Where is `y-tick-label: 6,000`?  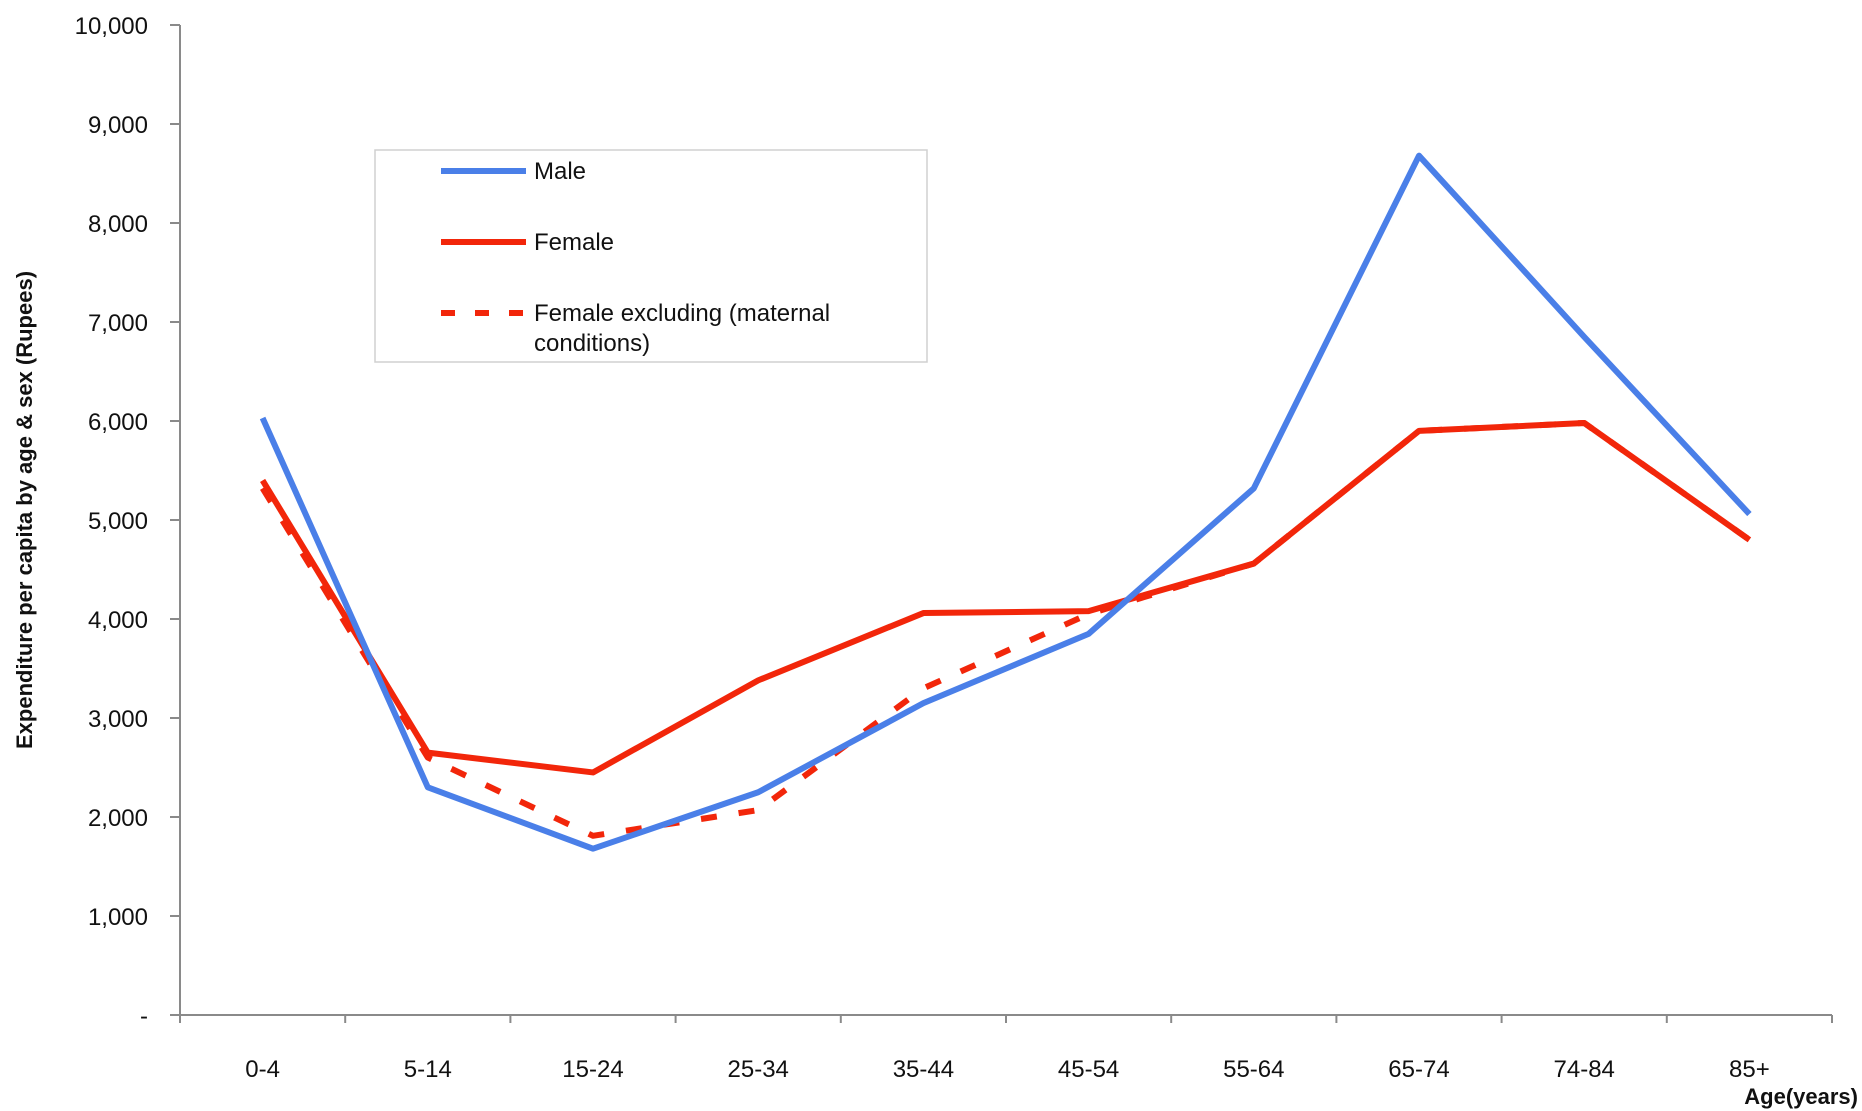 y-tick-label: 6,000 is located at coordinates (118, 422).